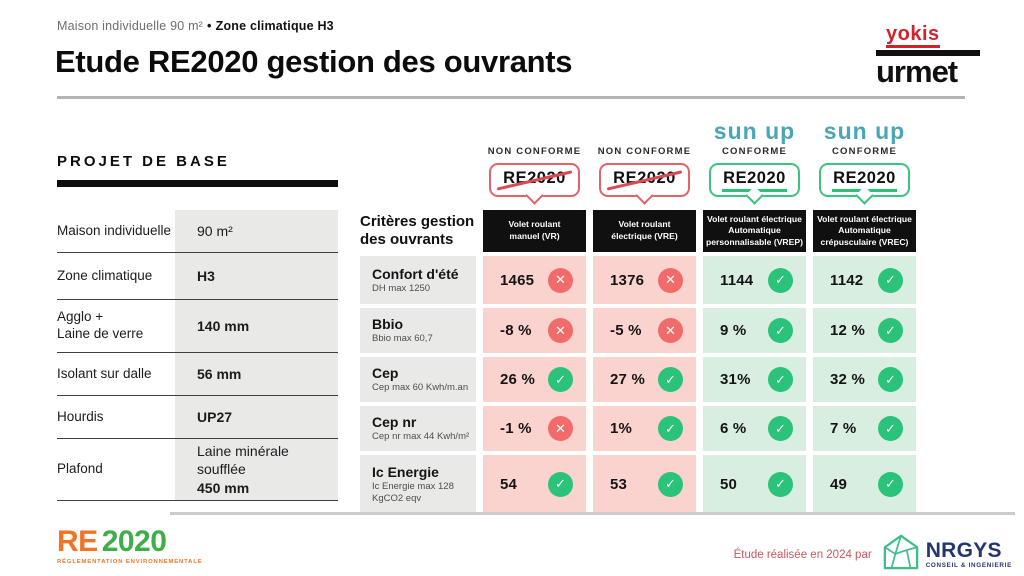 This screenshot has width=1024, height=576. What do you see at coordinates (256, 326) in the screenshot?
I see `base-row-value: 140 mm` at bounding box center [256, 326].